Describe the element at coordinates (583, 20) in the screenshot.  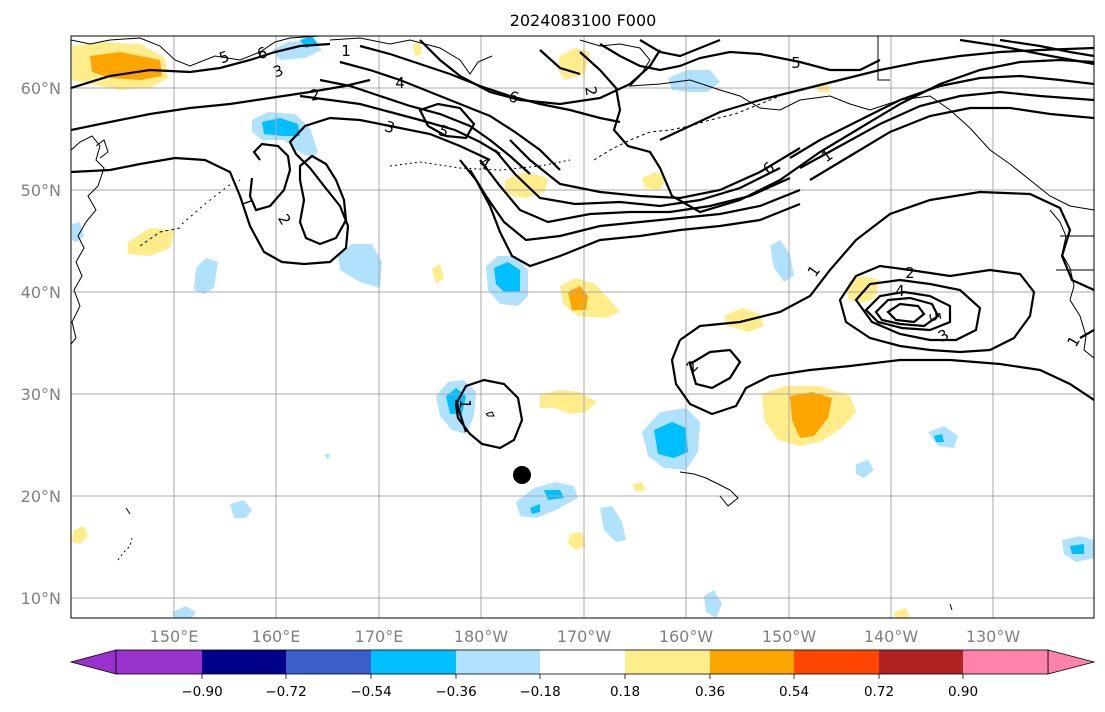
I see `map-title: 2024083100 F000` at that location.